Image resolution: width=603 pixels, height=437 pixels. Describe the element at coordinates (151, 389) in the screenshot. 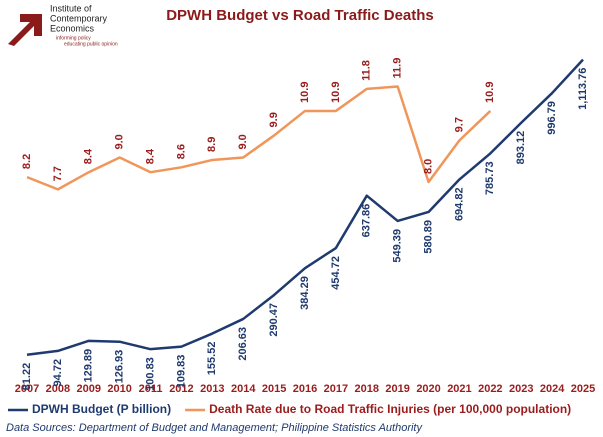

I see `x-tick-label: 2011` at that location.